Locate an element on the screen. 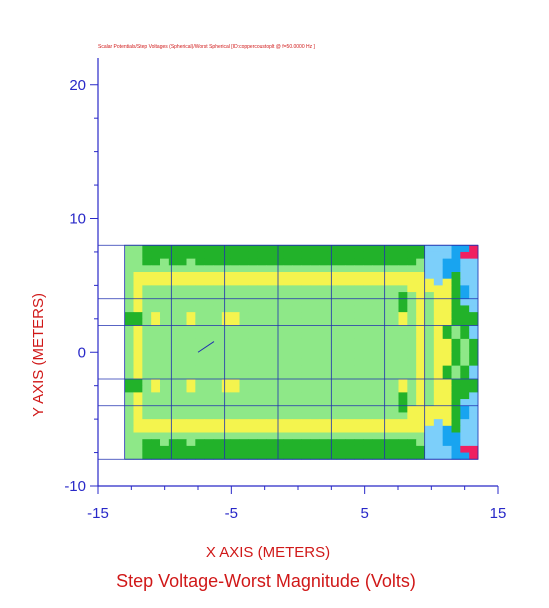 Image resolution: width=549 pixels, height=608 pixels. x-tick-label: -5 is located at coordinates (231, 513).